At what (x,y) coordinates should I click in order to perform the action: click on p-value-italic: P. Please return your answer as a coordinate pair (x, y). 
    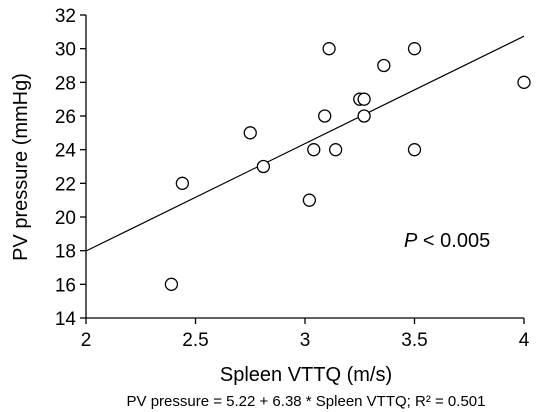
    Looking at the image, I should click on (411, 241).